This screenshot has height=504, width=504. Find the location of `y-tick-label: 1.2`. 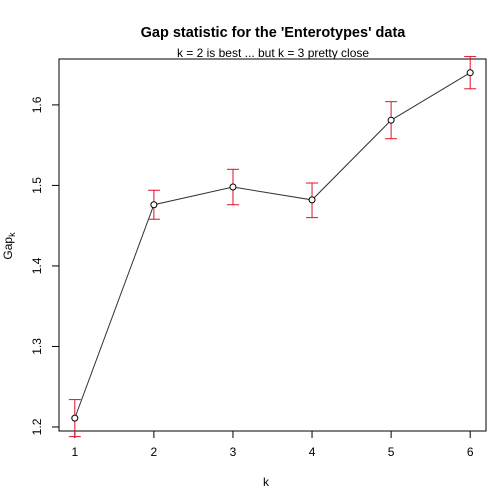

y-tick-label: 1.2 is located at coordinates (37, 426).